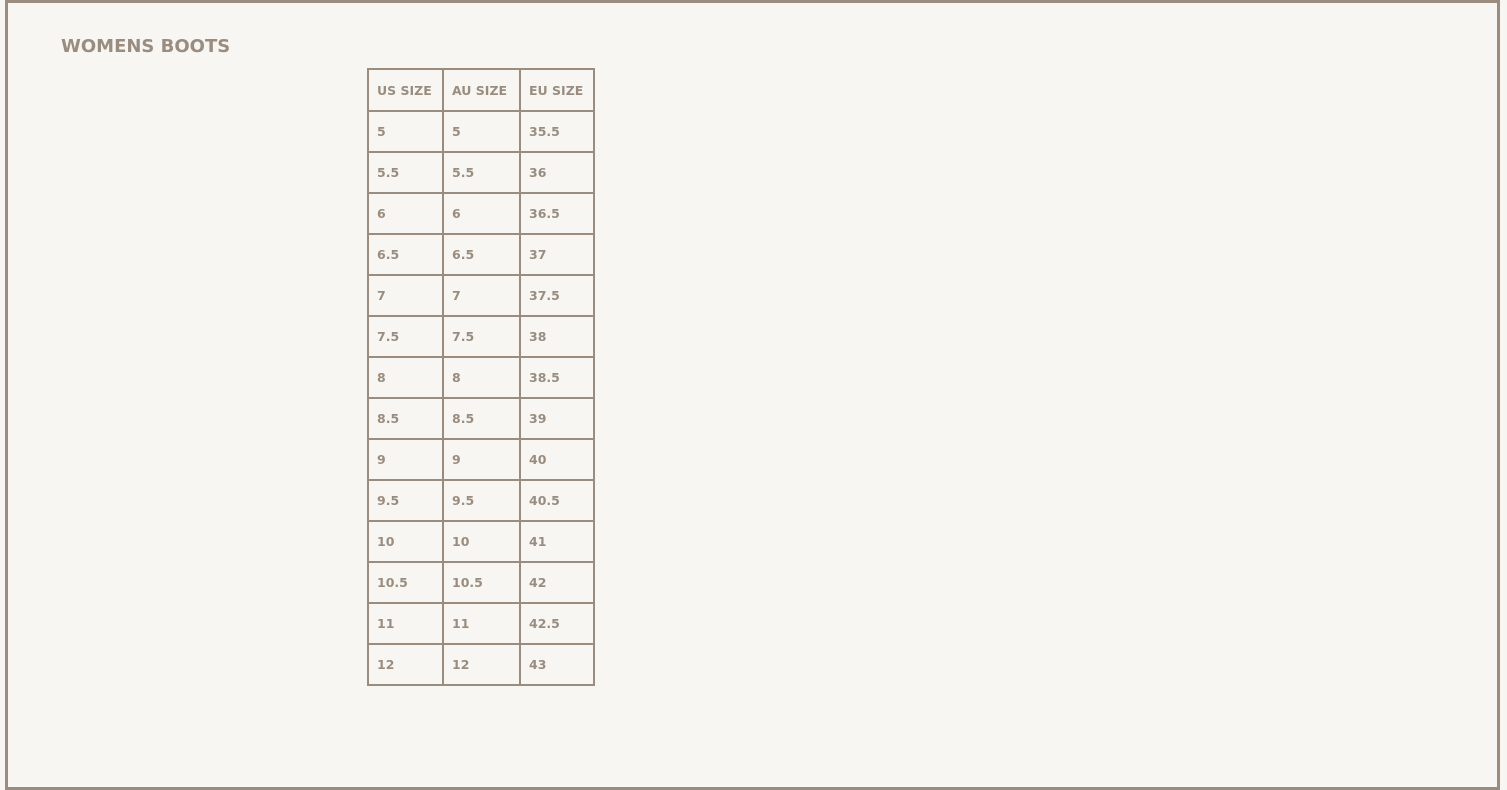 The width and height of the screenshot is (1507, 790). Describe the element at coordinates (557, 664) in the screenshot. I see `eu-size-cell: 43` at that location.